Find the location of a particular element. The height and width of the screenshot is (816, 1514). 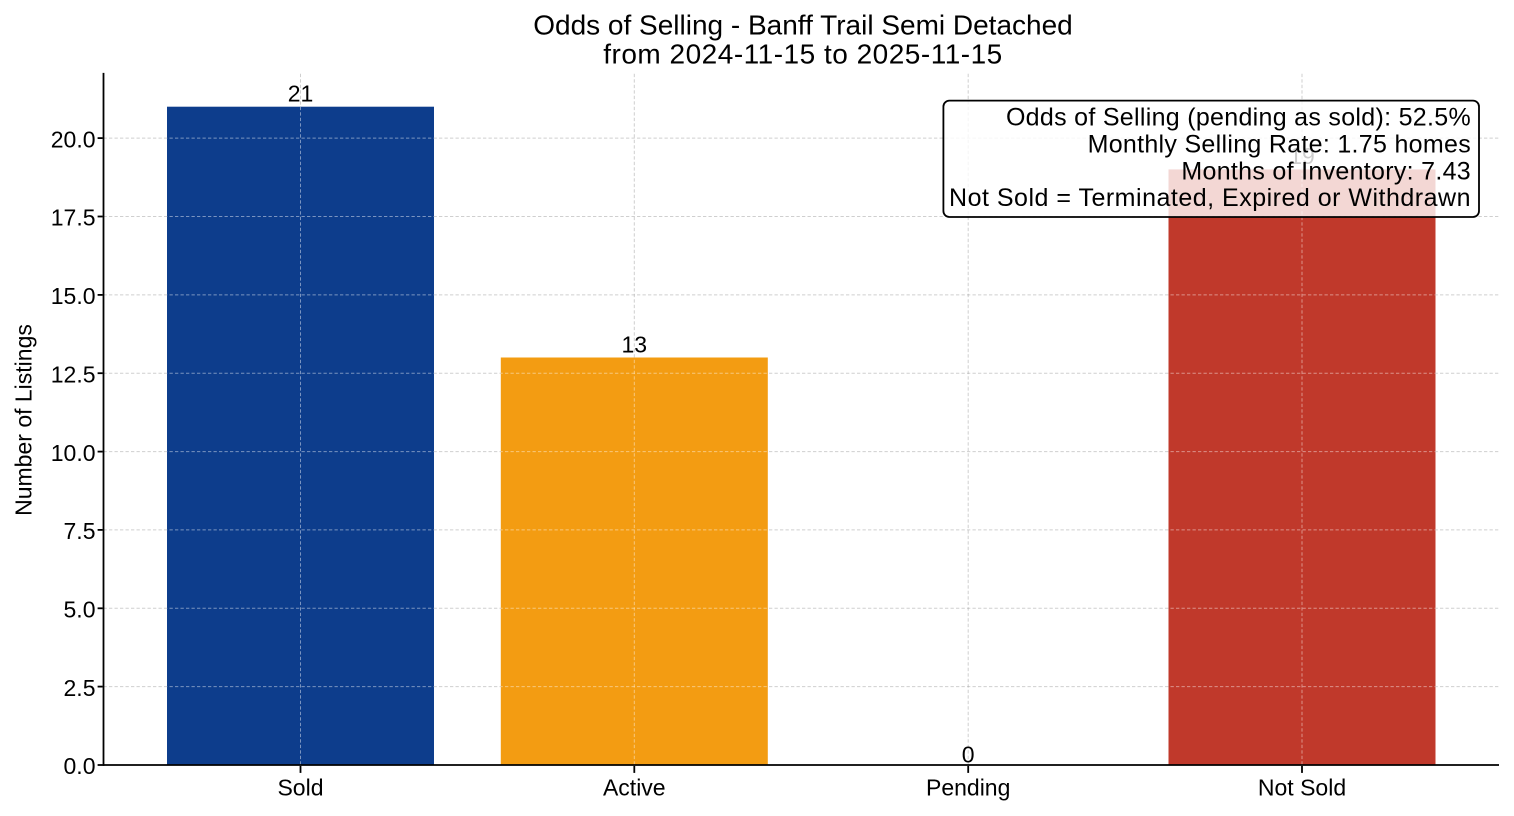

svg-text: 20.0 is located at coordinates (73, 139).